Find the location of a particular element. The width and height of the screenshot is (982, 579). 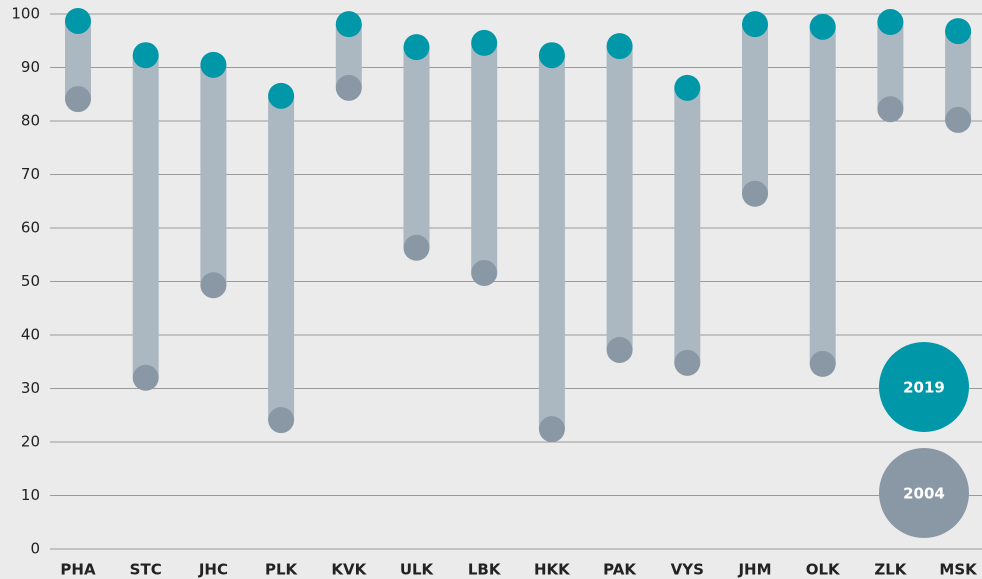

x-tick-label: ZLK is located at coordinates (890, 570).